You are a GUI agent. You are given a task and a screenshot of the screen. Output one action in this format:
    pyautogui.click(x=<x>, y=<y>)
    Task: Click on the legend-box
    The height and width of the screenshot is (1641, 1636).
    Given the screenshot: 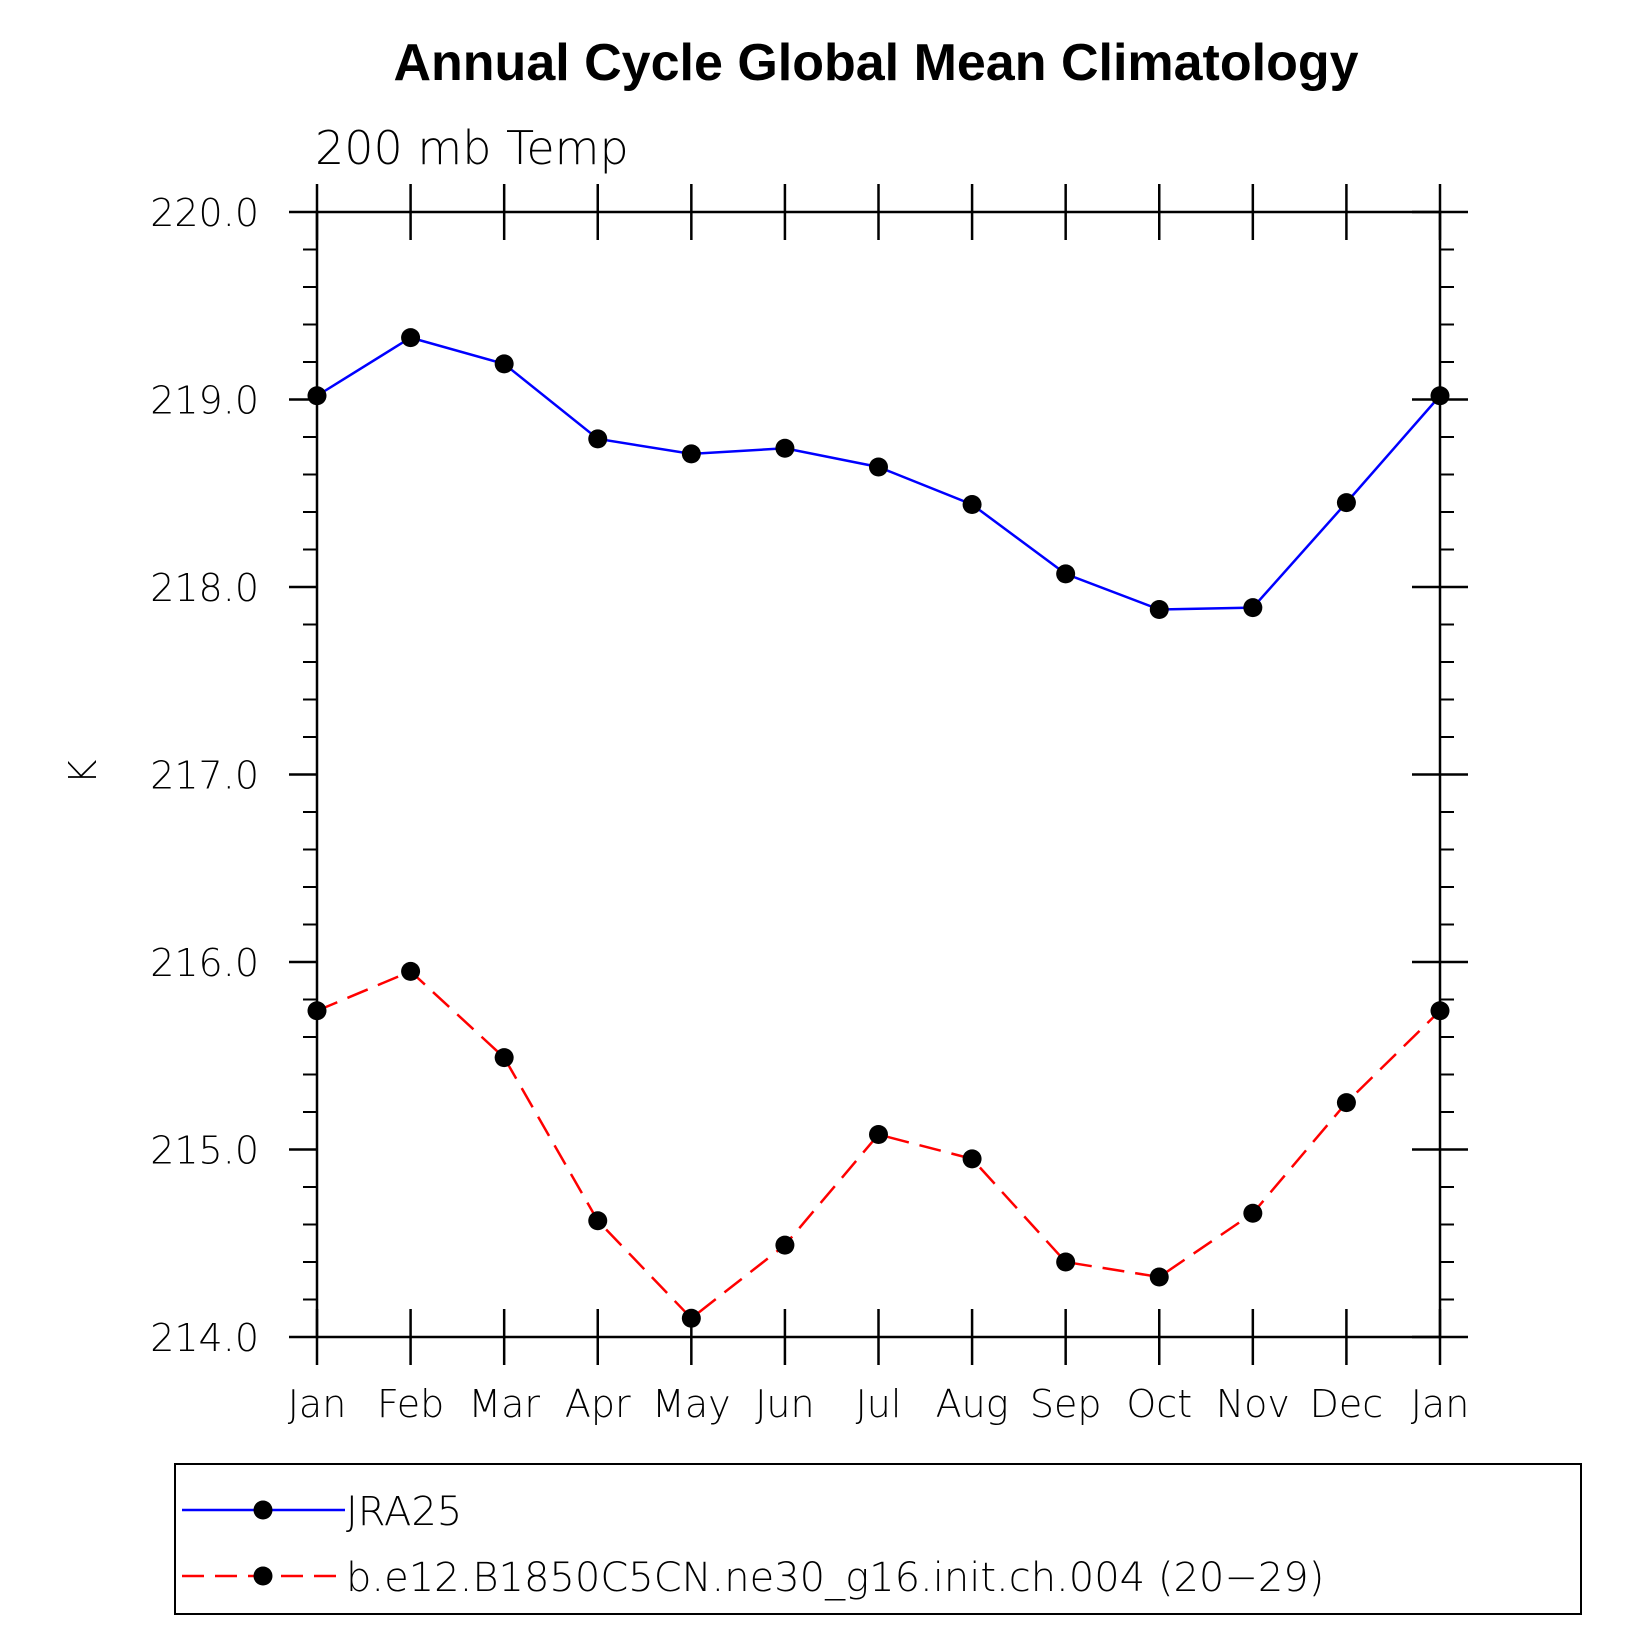 What is the action you would take?
    pyautogui.click(x=878, y=1539)
    